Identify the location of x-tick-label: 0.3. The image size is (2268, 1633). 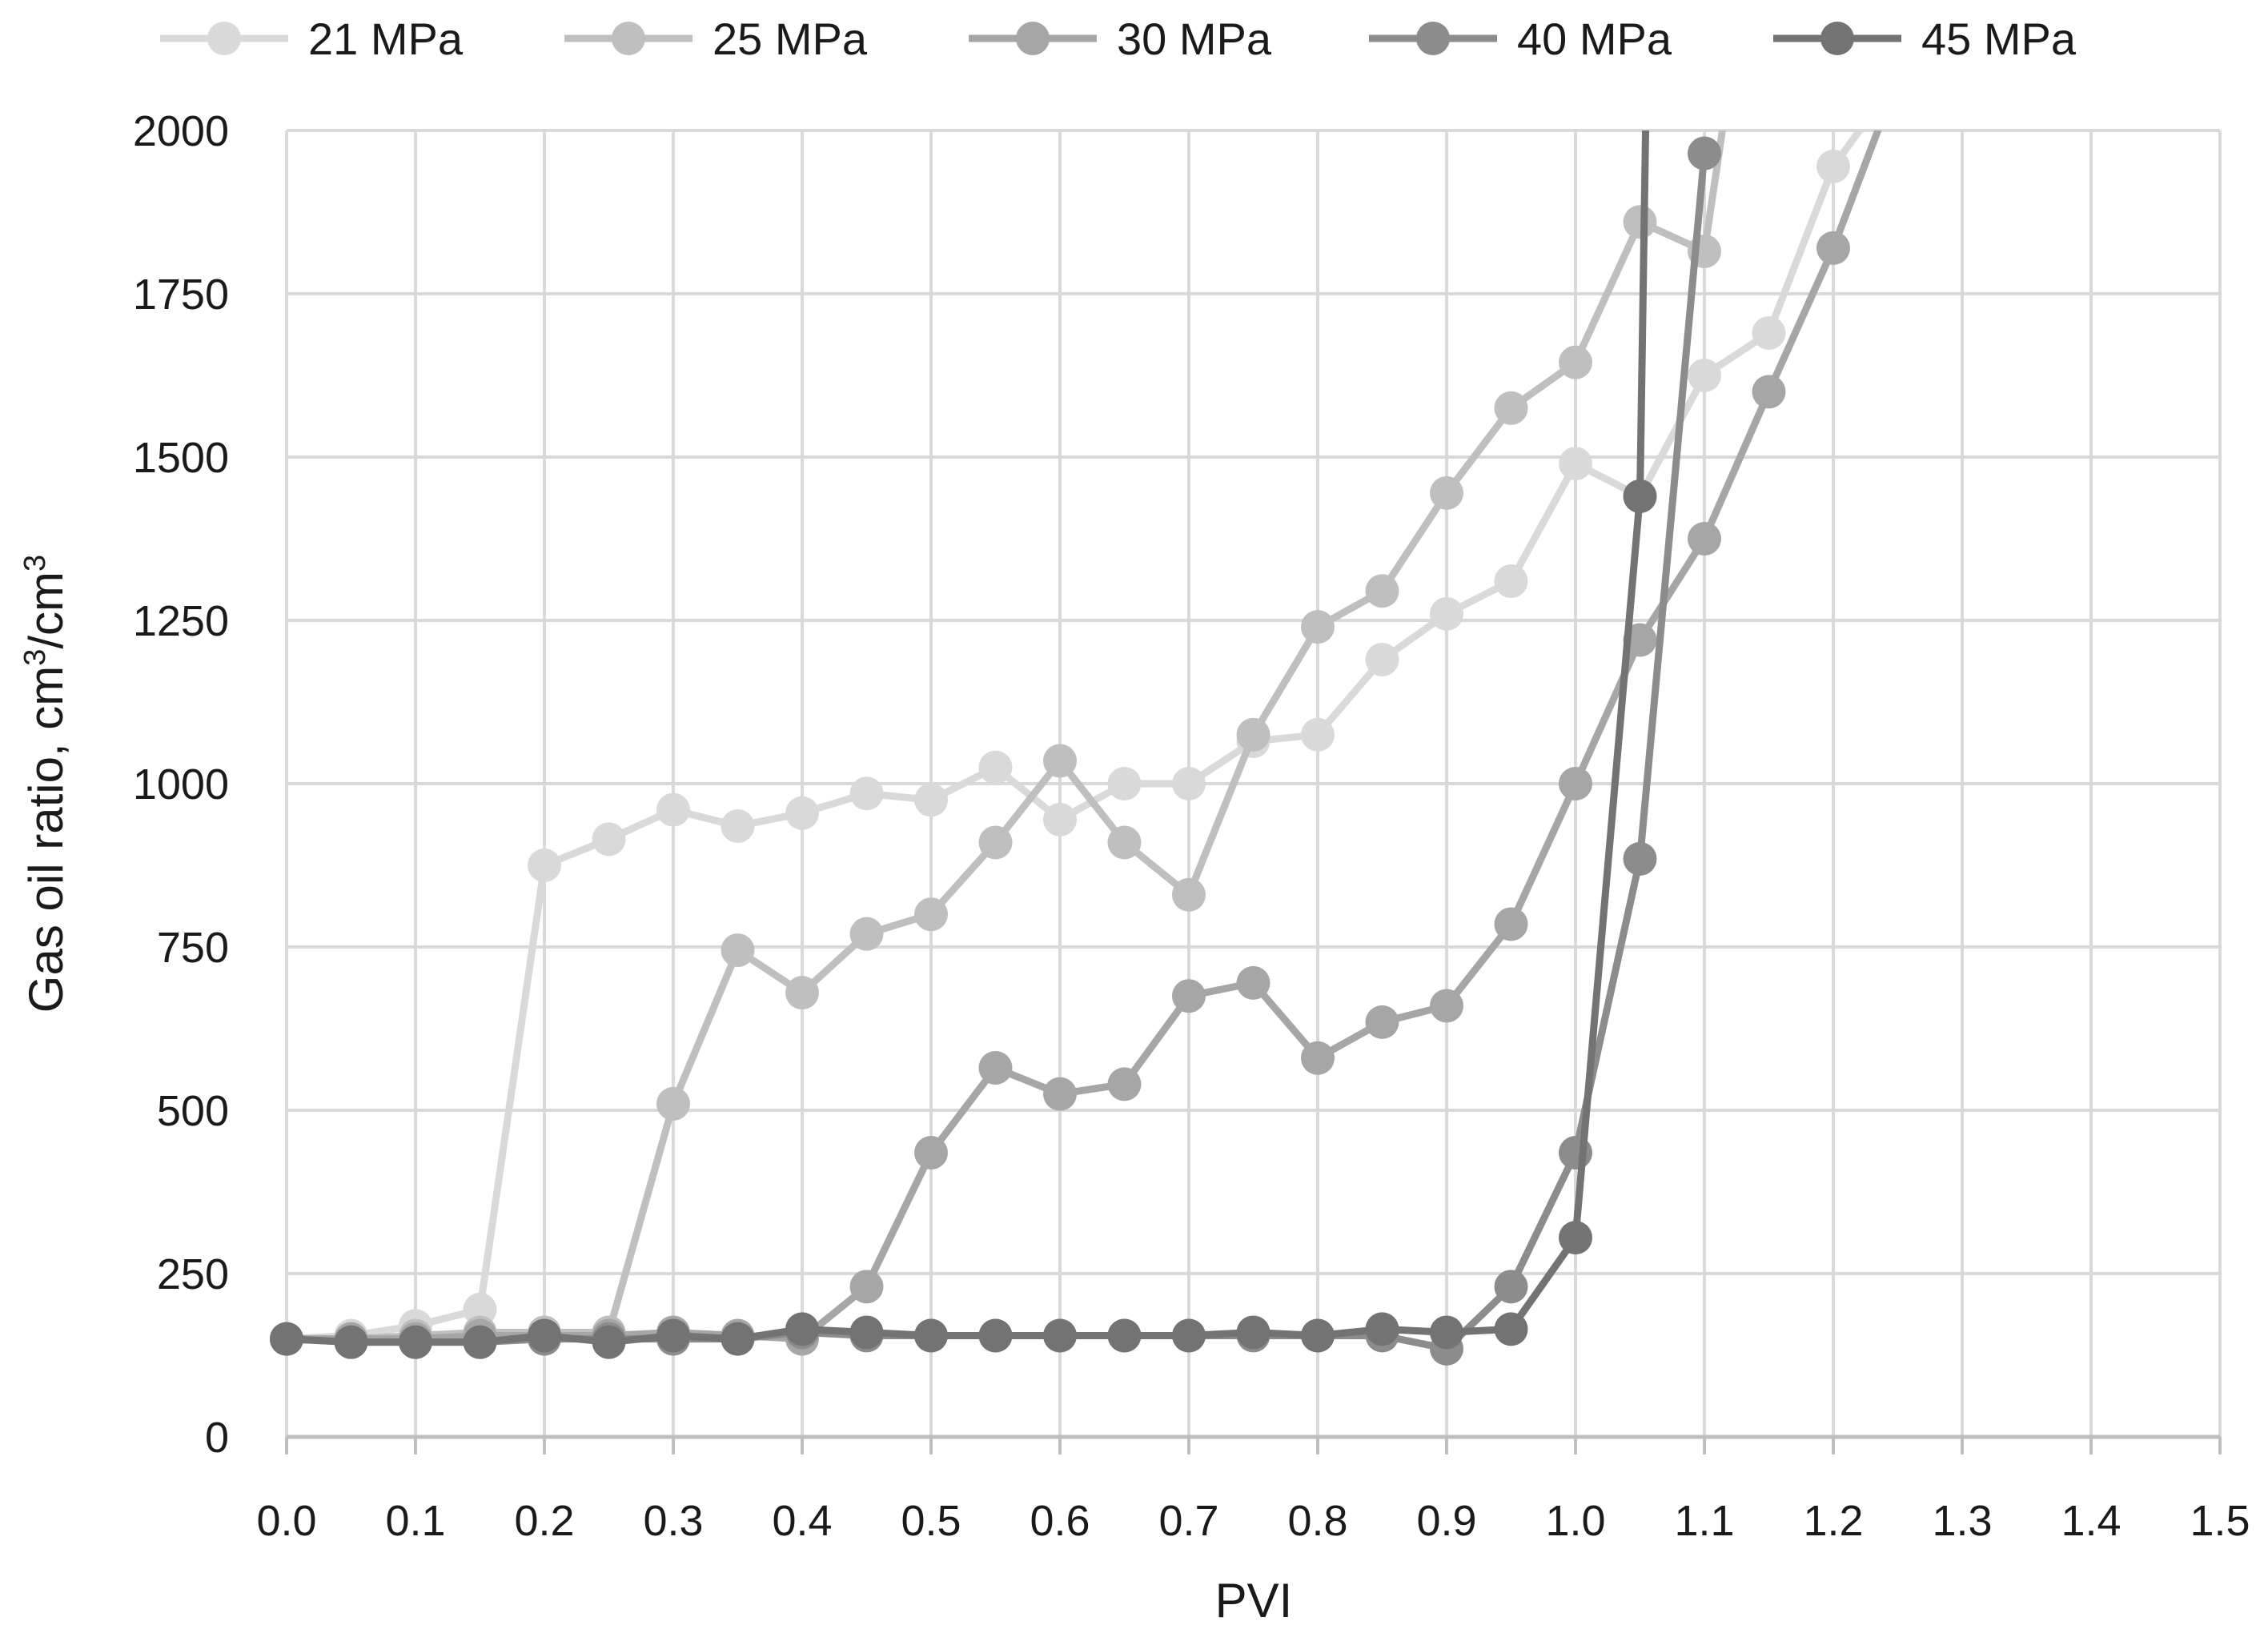
(673, 1521).